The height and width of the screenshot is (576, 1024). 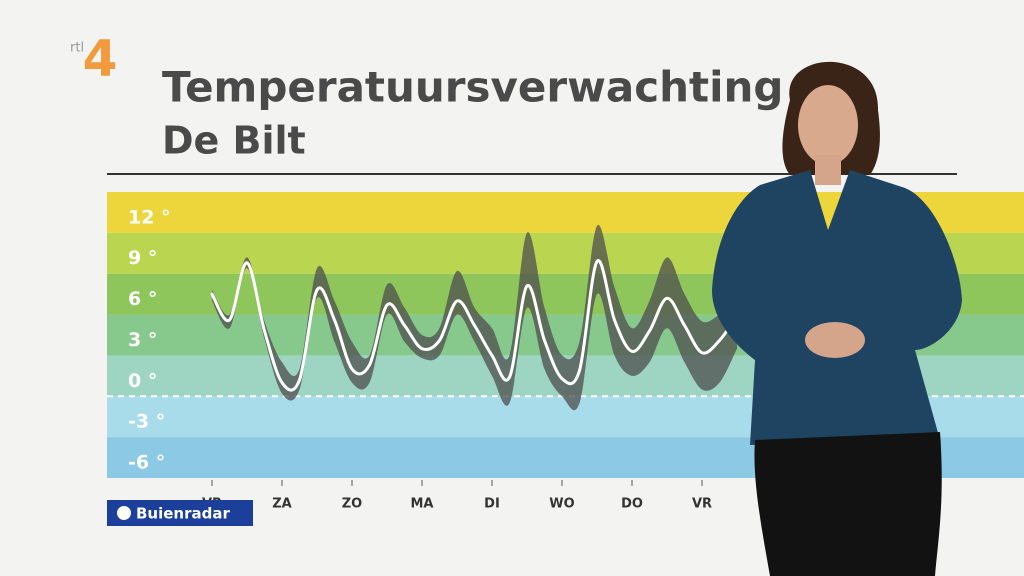 I want to click on y-tick-label: 6 °, so click(x=142, y=299).